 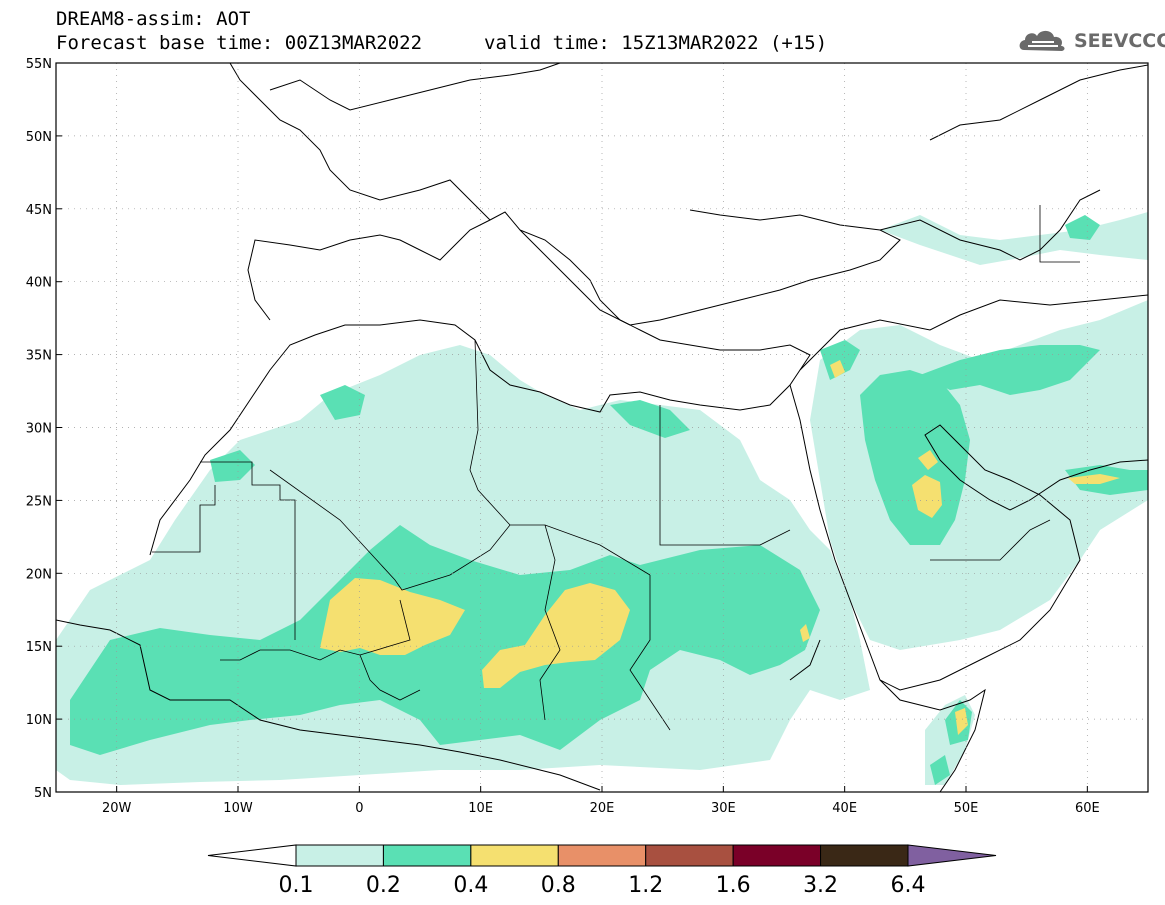 I want to click on lat-label: 35N, so click(x=39, y=356).